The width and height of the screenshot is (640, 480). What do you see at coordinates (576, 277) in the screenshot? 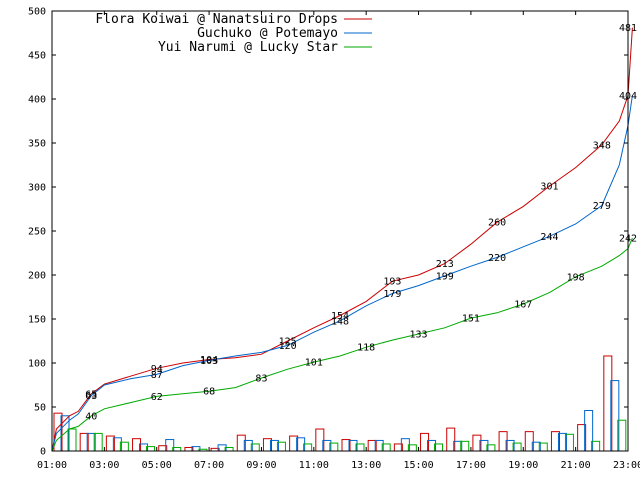
I see `data-label: 198` at bounding box center [576, 277].